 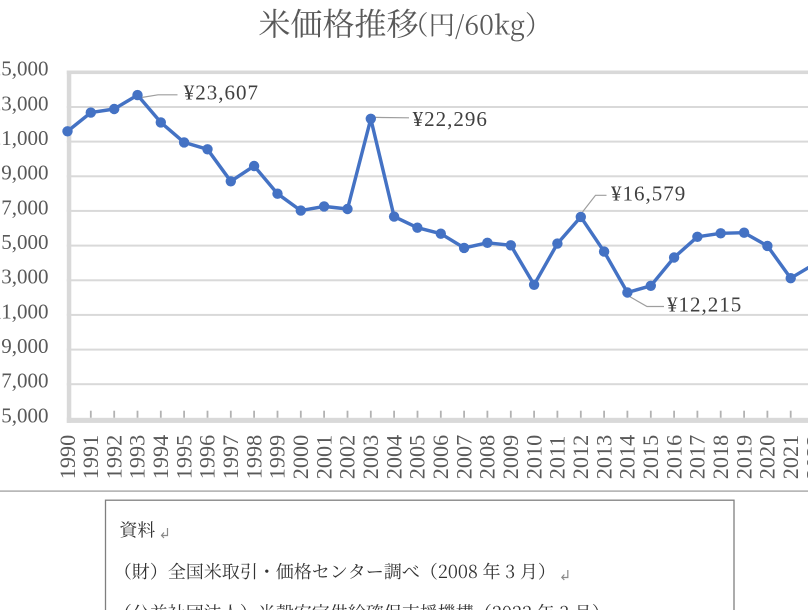 What do you see at coordinates (440, 457) in the screenshot?
I see `svg-text: 2006` at bounding box center [440, 457].